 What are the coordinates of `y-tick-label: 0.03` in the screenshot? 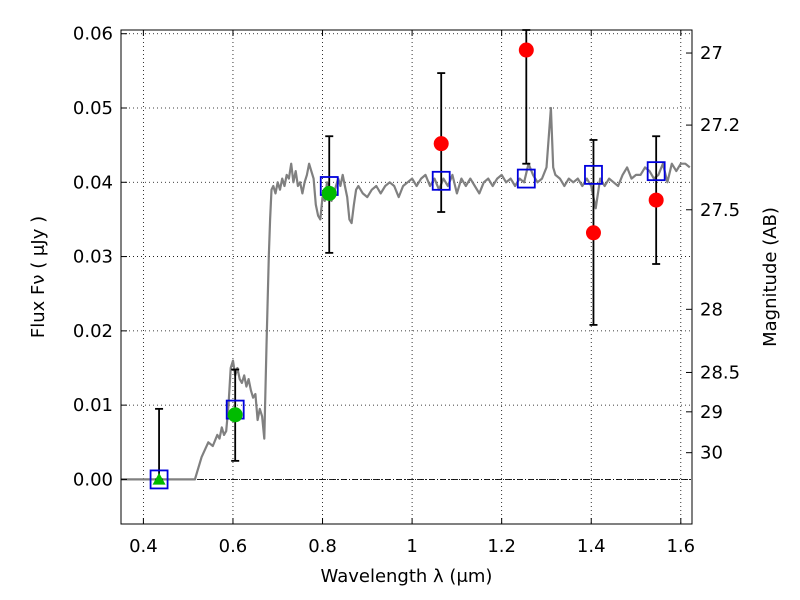 It's located at (93, 257).